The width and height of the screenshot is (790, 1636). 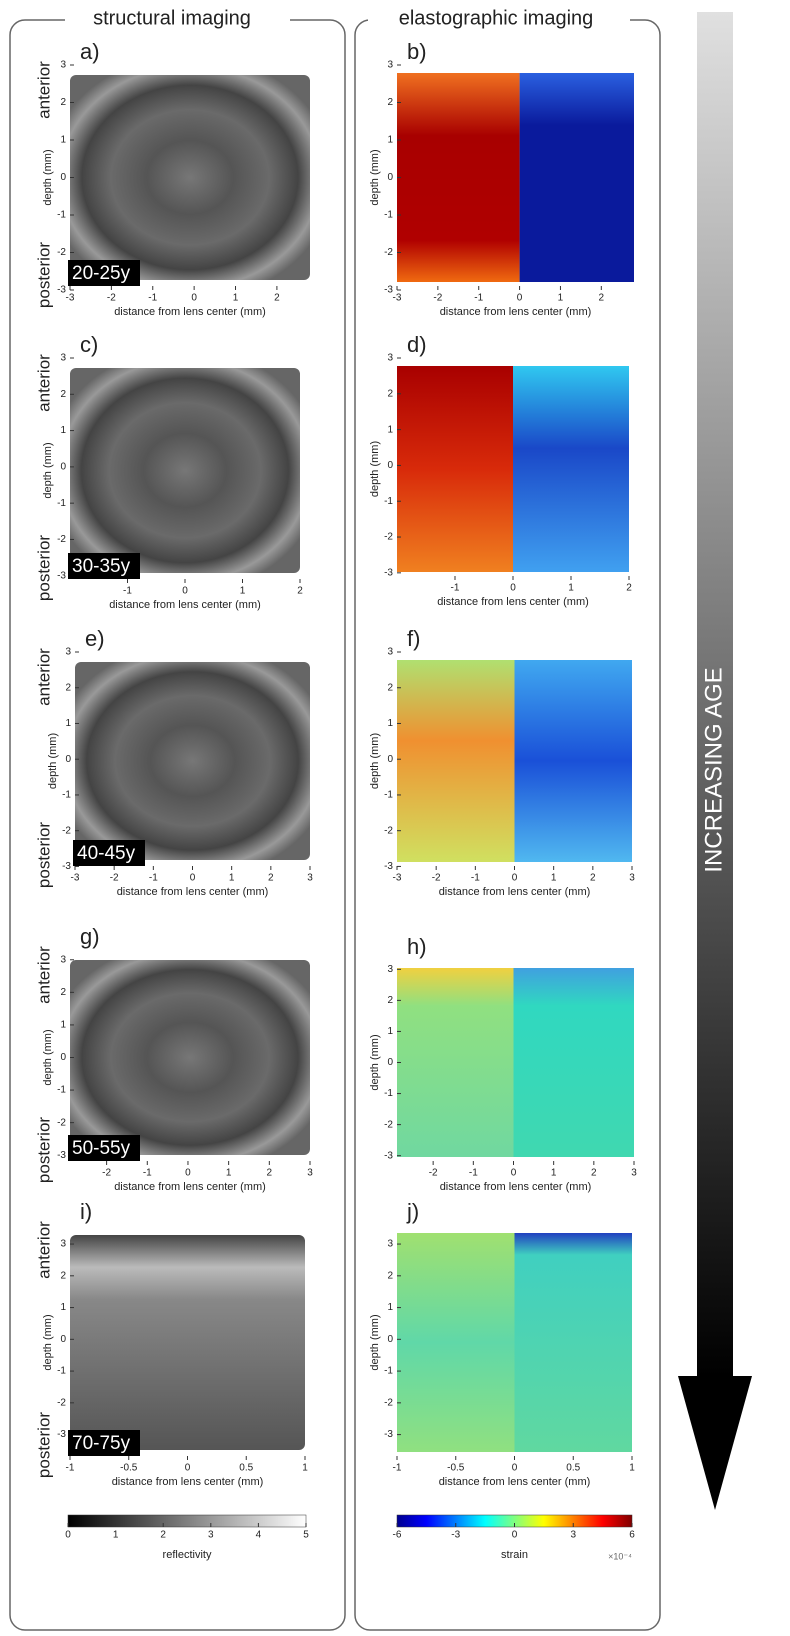 What do you see at coordinates (397, 1535) in the screenshot?
I see `x-tick-label: -6` at bounding box center [397, 1535].